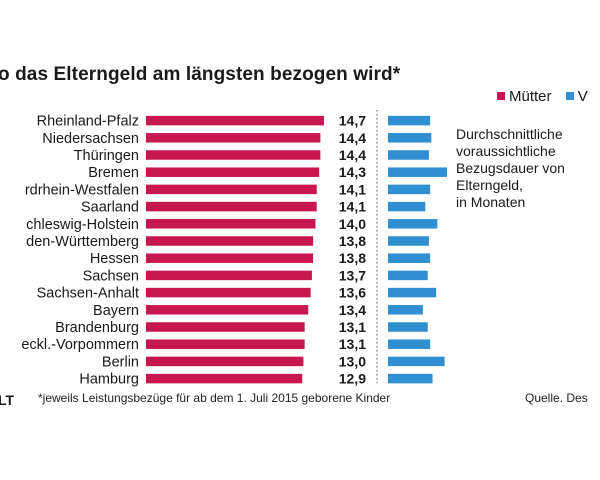 The width and height of the screenshot is (600, 480). I want to click on value-label-mothers: 13,0, so click(352, 361).